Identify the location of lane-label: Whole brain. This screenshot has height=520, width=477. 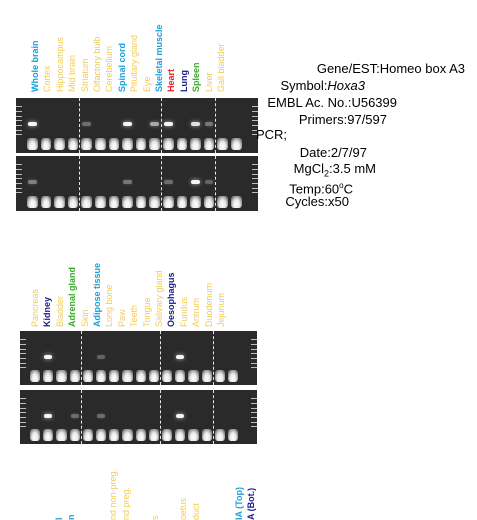
(35, 67).